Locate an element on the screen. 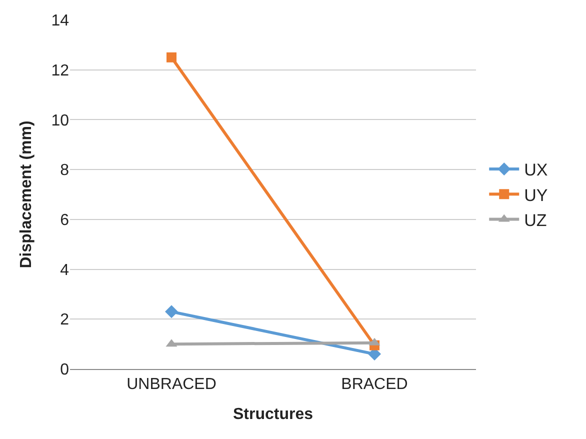 This screenshot has height=439, width=586. y-tick-label: 4 is located at coordinates (65, 270).